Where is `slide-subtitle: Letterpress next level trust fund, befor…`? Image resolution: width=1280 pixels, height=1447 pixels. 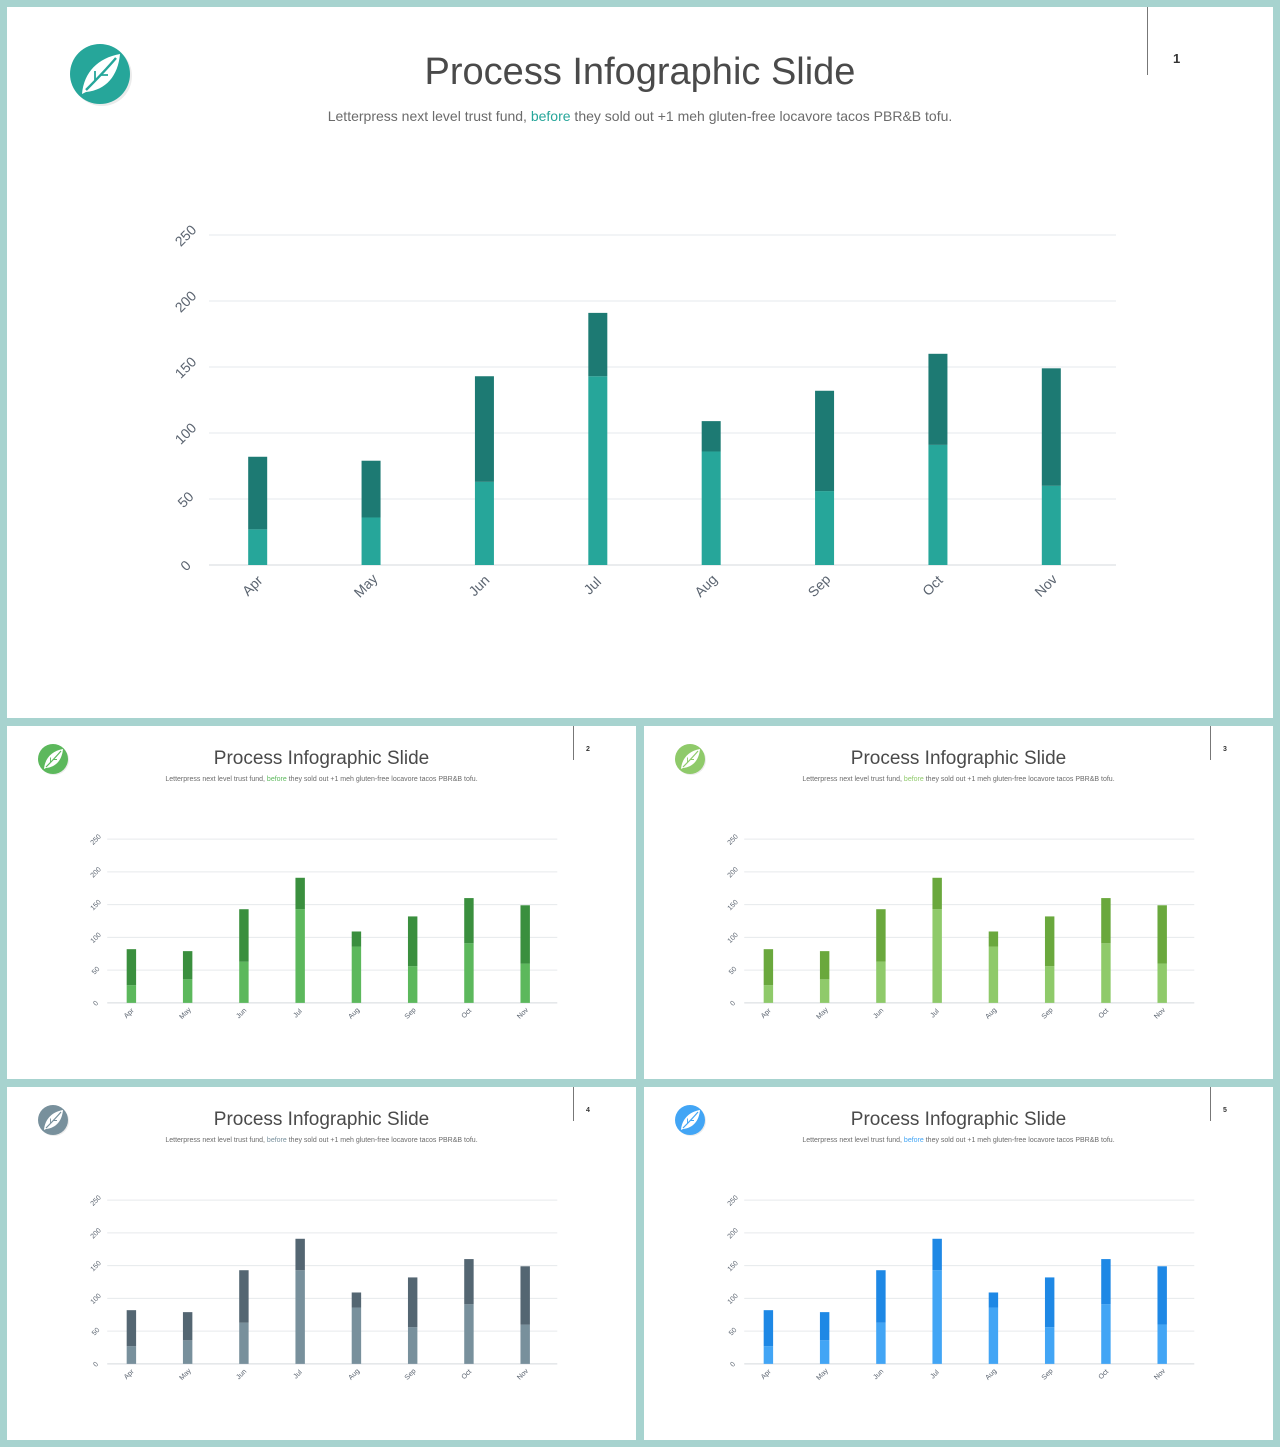 slide-subtitle: Letterpress next level trust fund, befor… is located at coordinates (640, 116).